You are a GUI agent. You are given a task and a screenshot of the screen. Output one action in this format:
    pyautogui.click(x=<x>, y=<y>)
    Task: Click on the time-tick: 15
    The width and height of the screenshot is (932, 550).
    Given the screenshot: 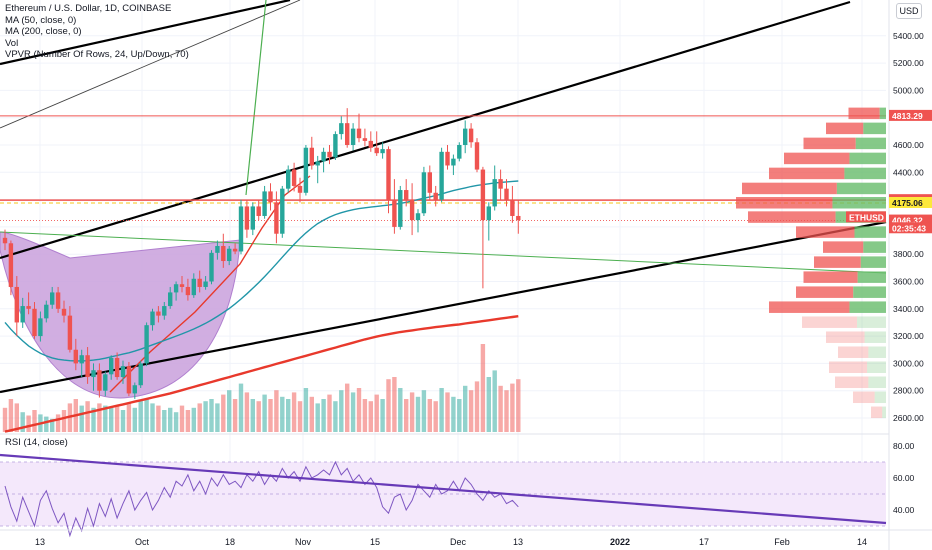 What is the action you would take?
    pyautogui.click(x=375, y=542)
    